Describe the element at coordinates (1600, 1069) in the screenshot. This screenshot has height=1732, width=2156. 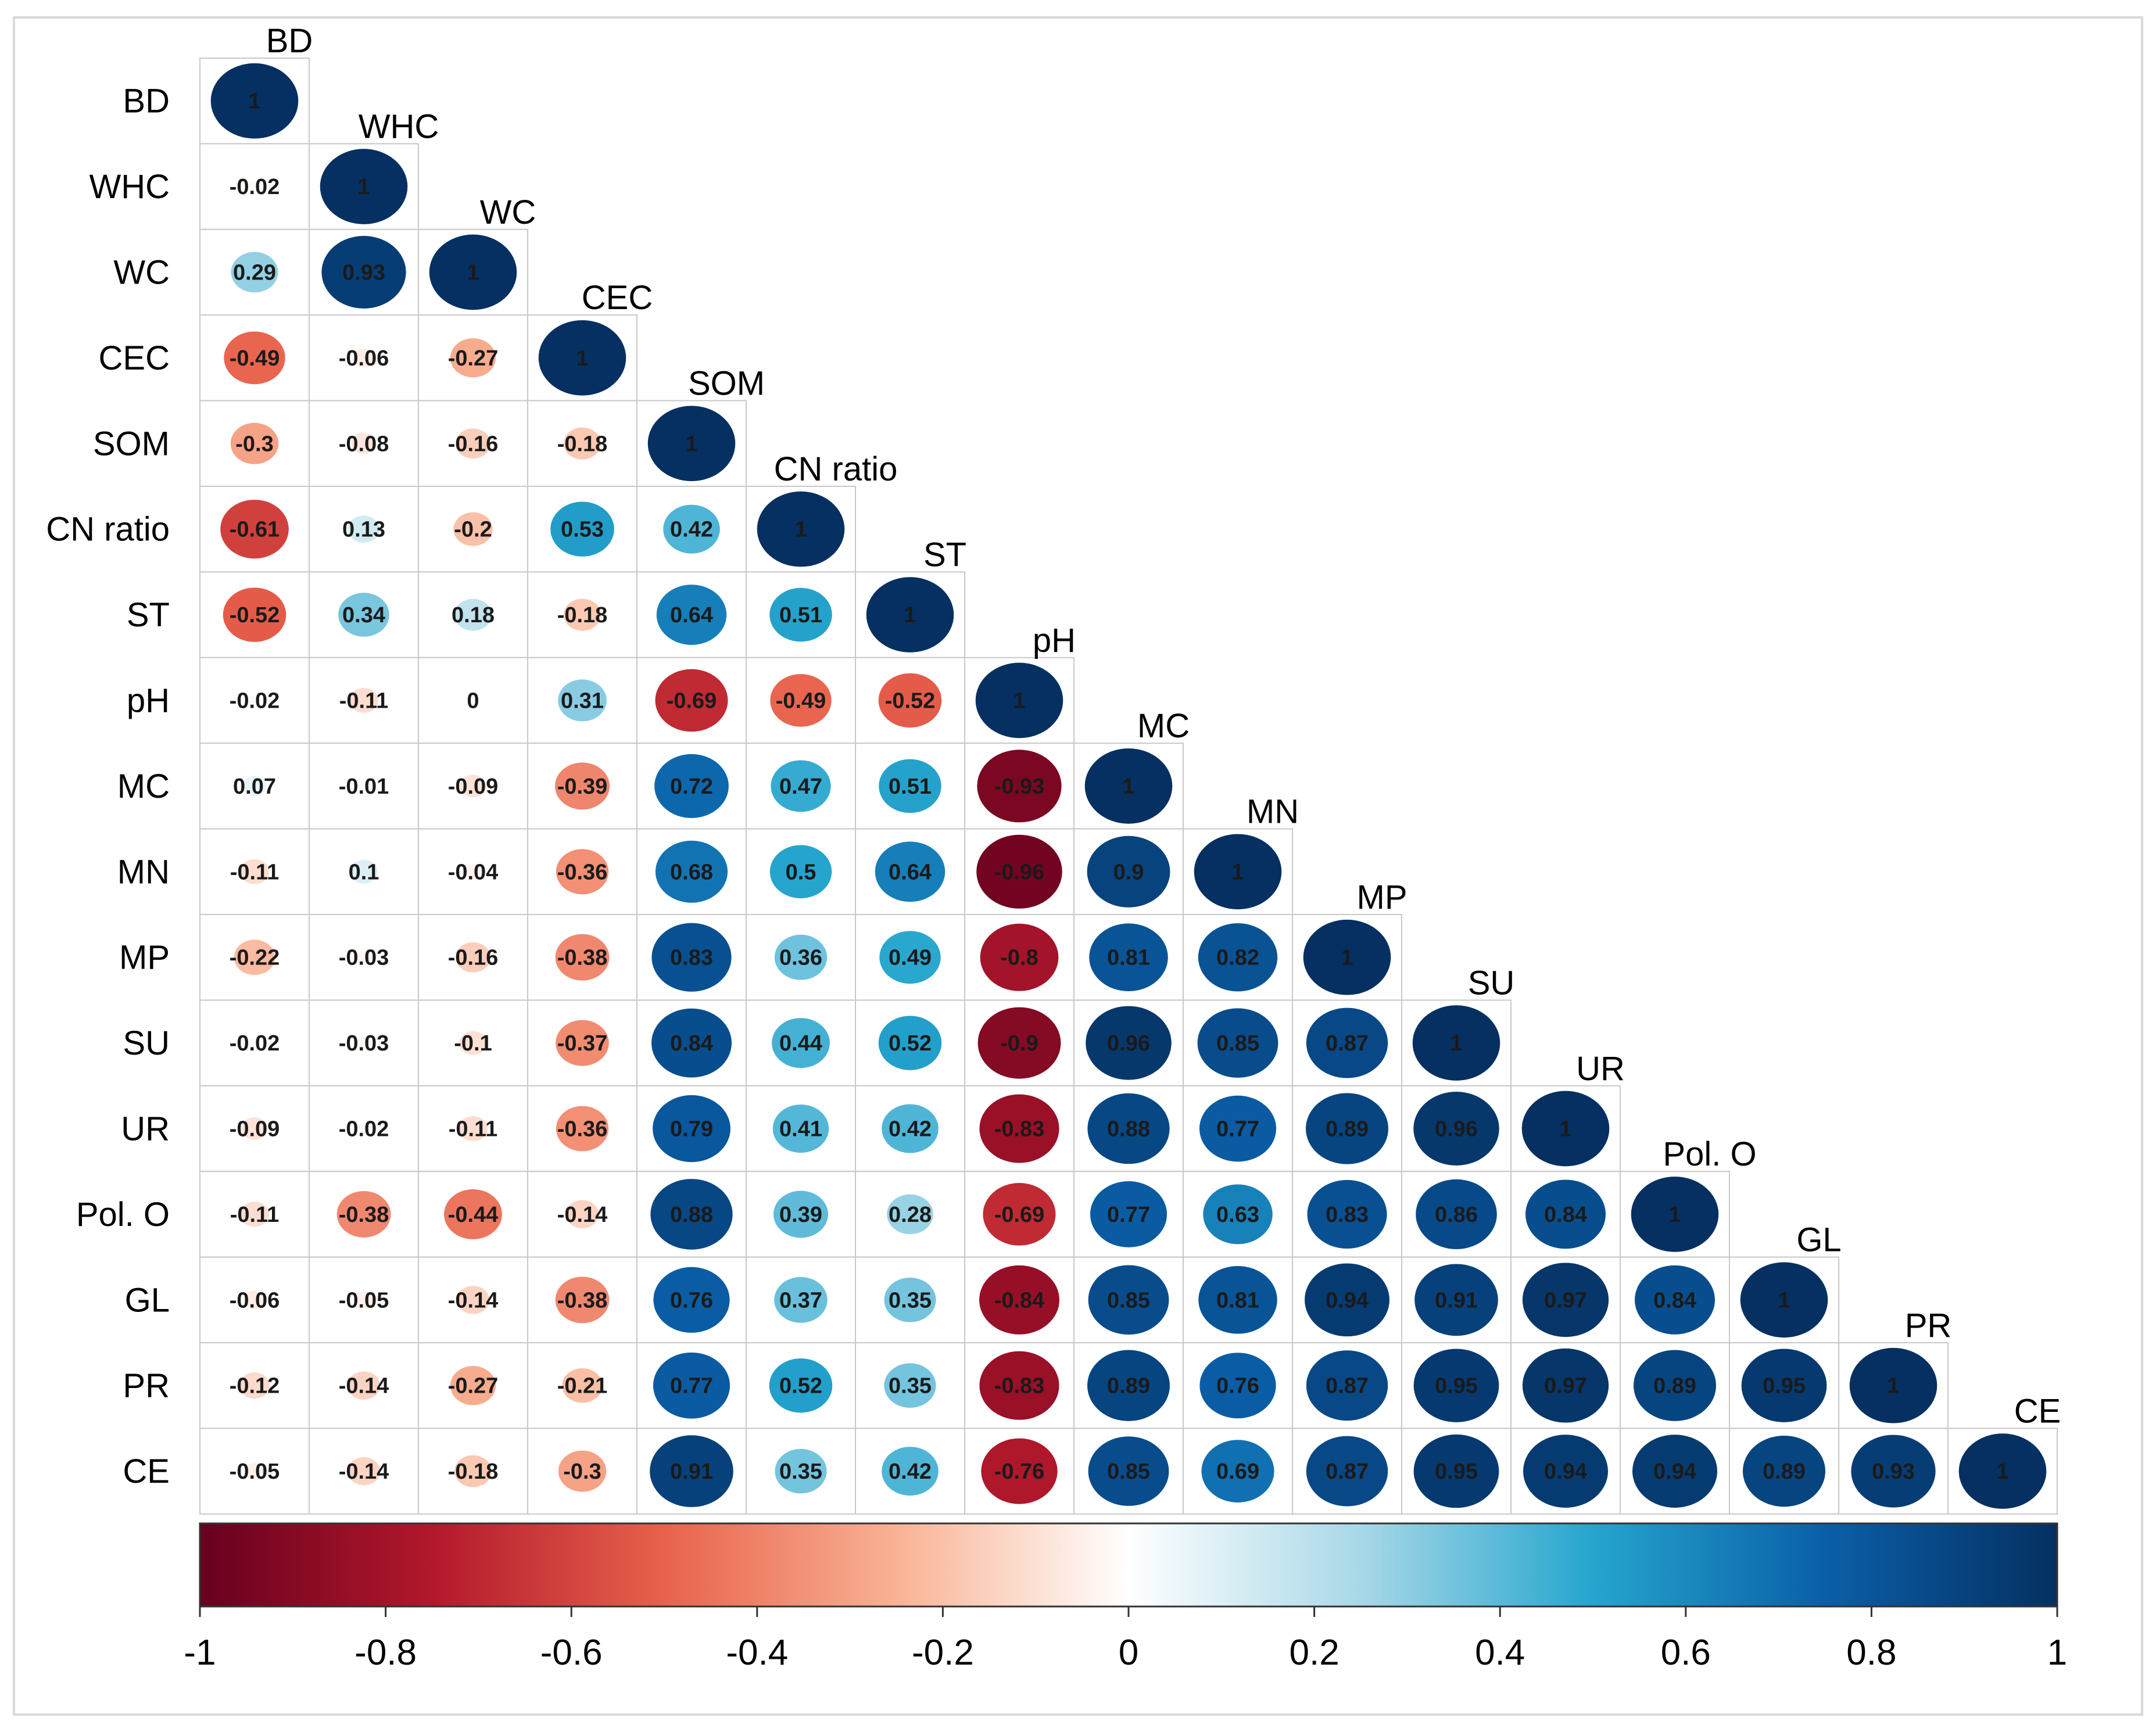
I see `column-label-ur: UR` at that location.